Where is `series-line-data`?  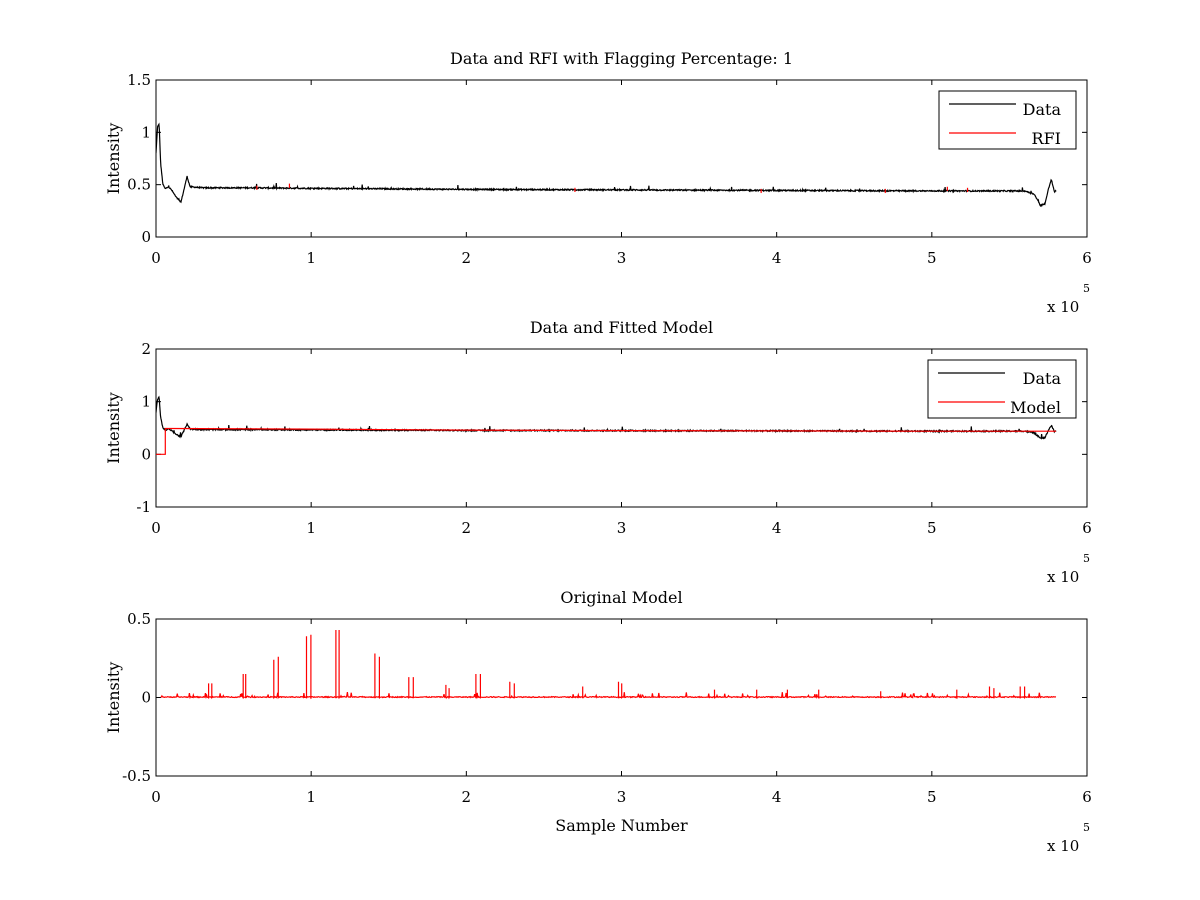
series-line-data is located at coordinates (606, 165).